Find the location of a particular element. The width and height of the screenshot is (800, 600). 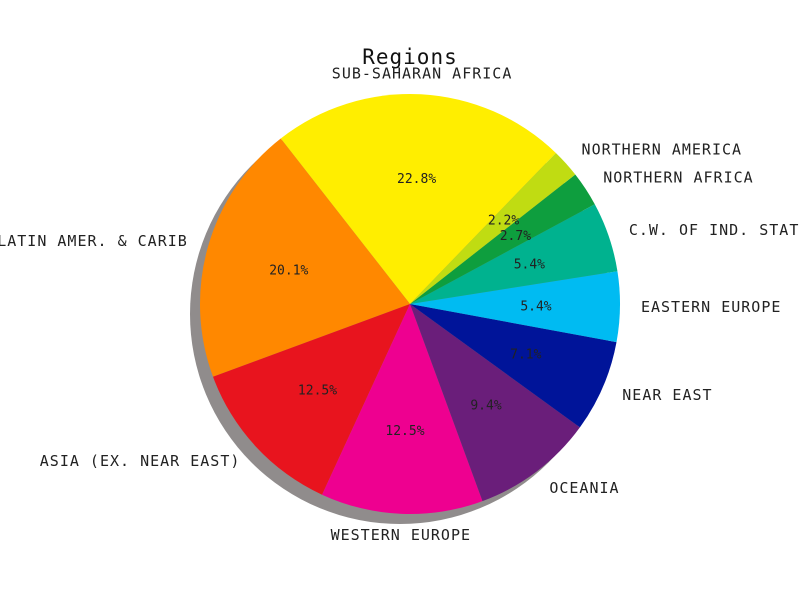

pie-slice-northern-africa is located at coordinates (502, 239).